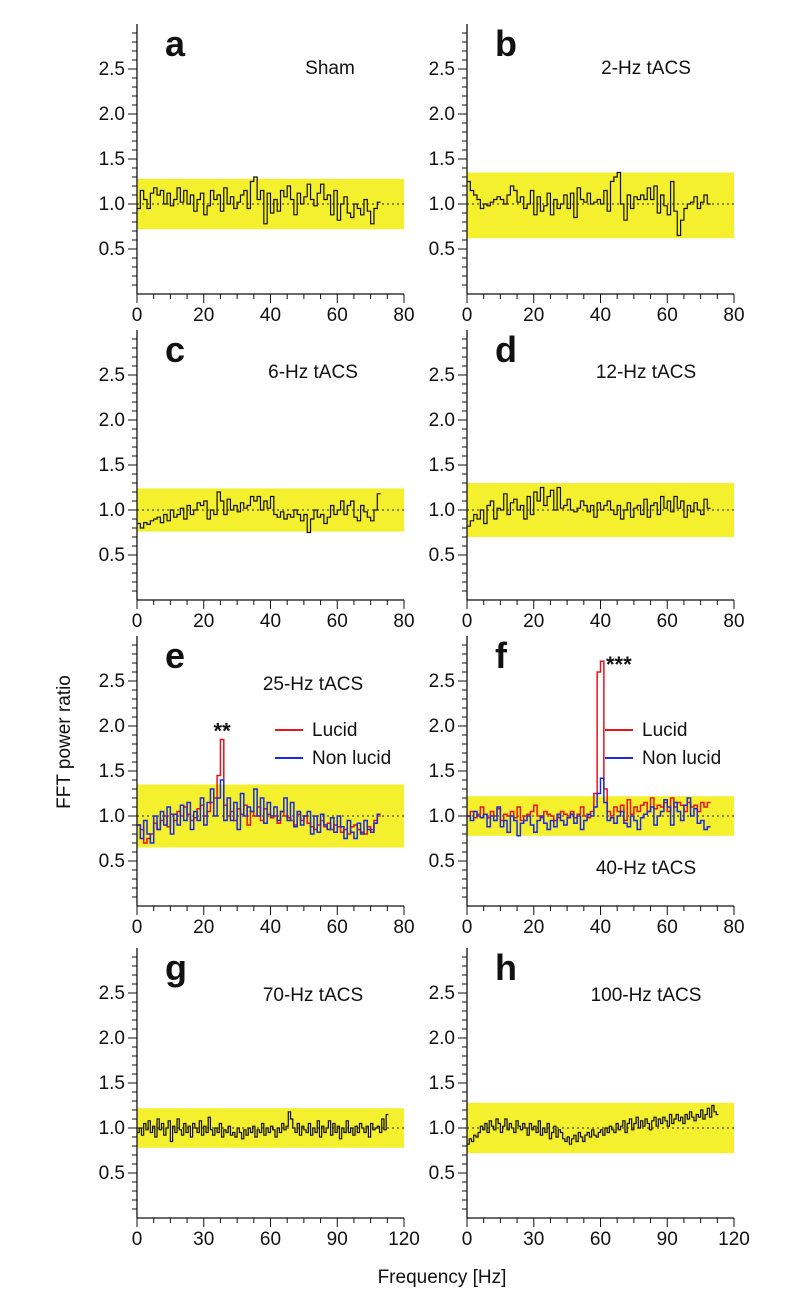  I want to click on legend-label-lucid-f: Lucid, so click(664, 730).